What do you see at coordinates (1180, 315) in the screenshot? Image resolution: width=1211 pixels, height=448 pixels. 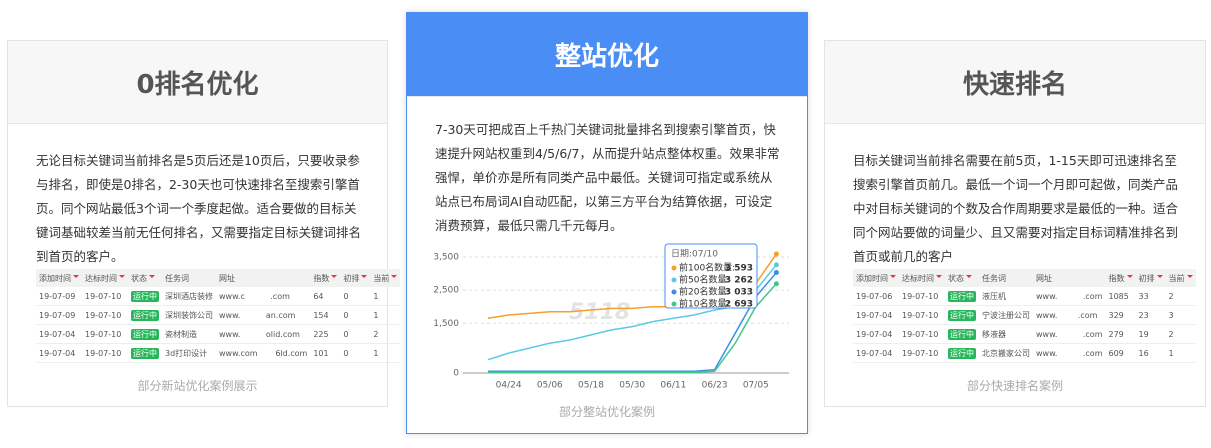 I see `cell: 3` at bounding box center [1180, 315].